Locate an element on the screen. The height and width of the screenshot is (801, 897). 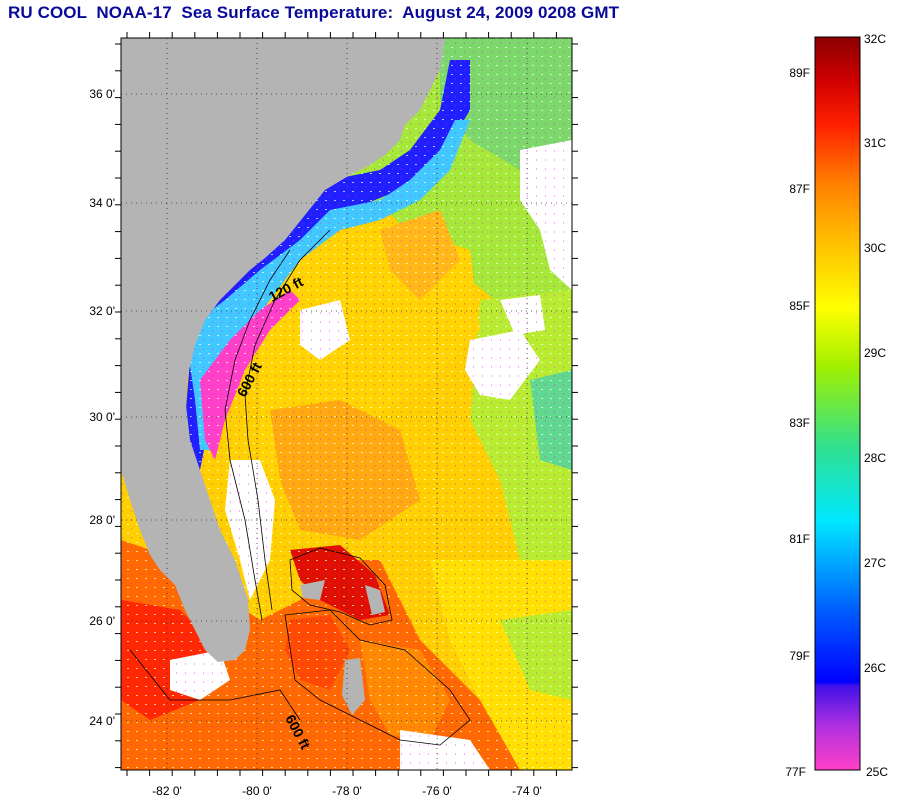
lon-label: -82 0' is located at coordinates (167, 791).